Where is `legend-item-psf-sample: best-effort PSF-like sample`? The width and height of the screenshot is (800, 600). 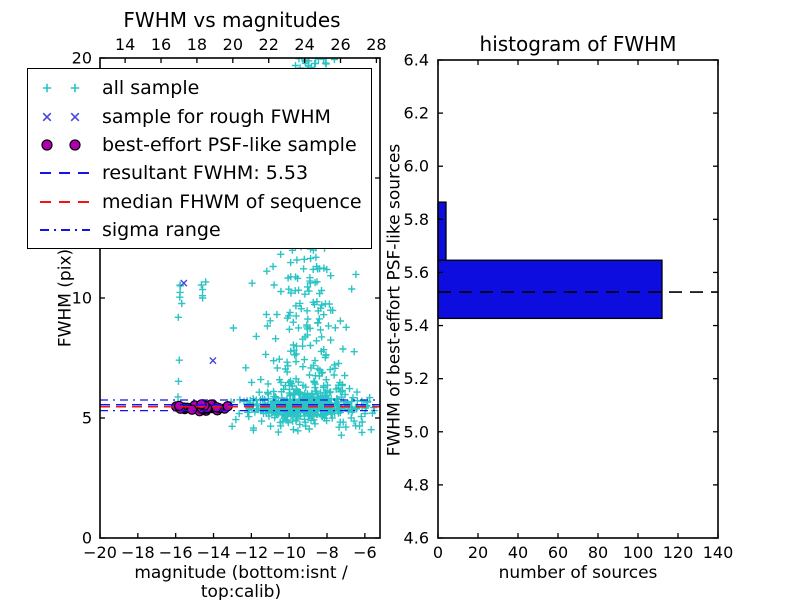
legend-item-psf-sample: best-effort PSF-like sample is located at coordinates (204, 145).